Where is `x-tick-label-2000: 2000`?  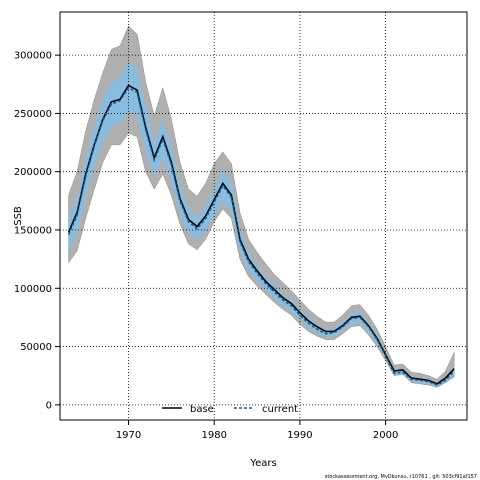
x-tick-label-2000: 2000 is located at coordinates (385, 435).